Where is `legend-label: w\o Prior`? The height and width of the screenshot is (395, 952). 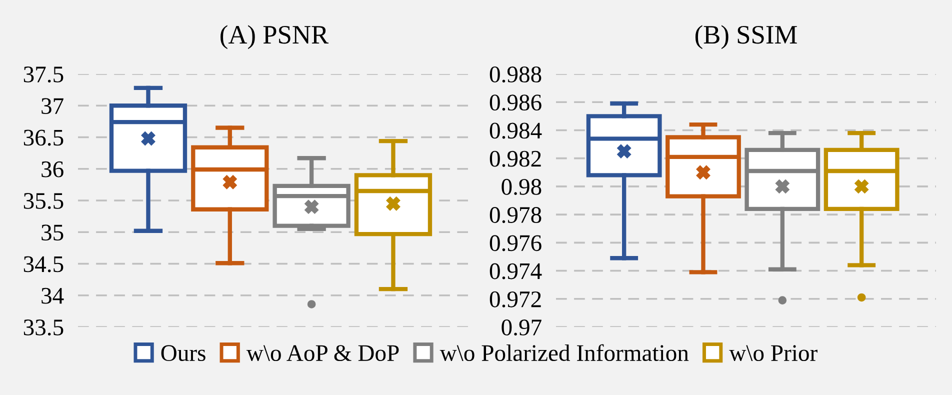 legend-label: w\o Prior is located at coordinates (773, 353).